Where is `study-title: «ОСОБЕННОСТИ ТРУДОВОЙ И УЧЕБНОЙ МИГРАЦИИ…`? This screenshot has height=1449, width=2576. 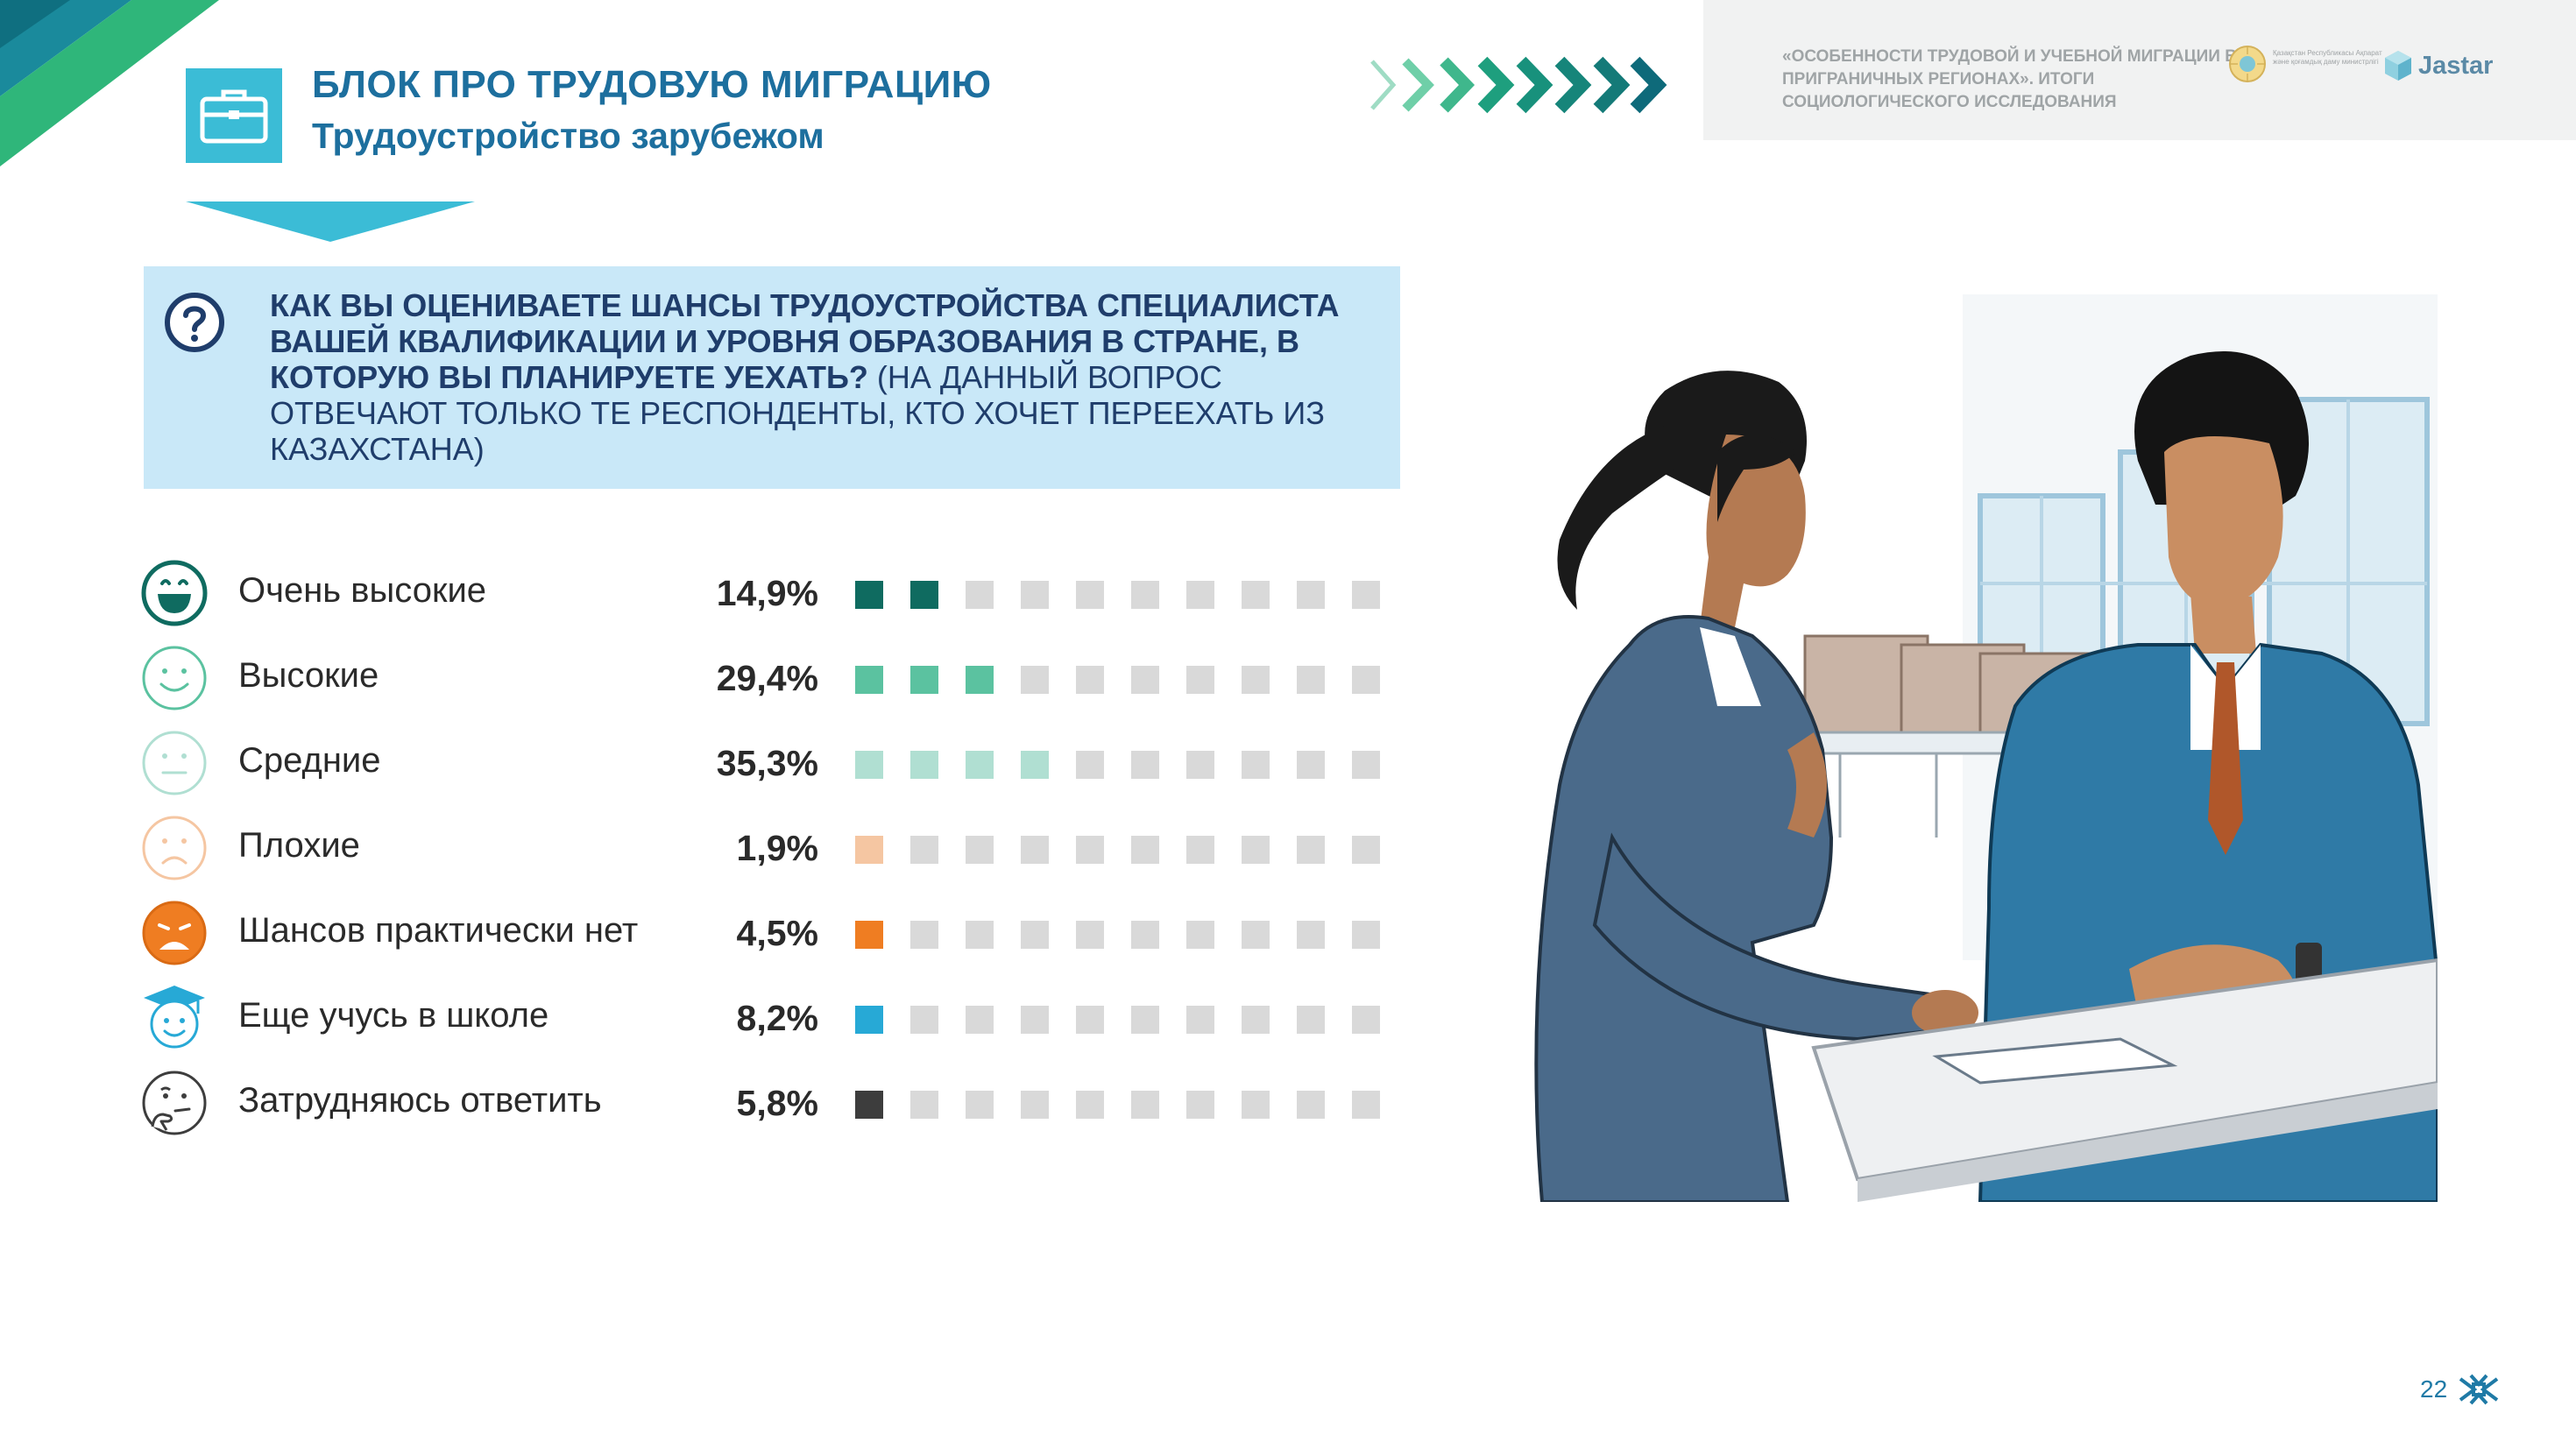 study-title: «ОСОБЕННОСТИ ТРУДОВОЙ И УЧЕБНОЙ МИГРАЦИИ… is located at coordinates (2009, 79).